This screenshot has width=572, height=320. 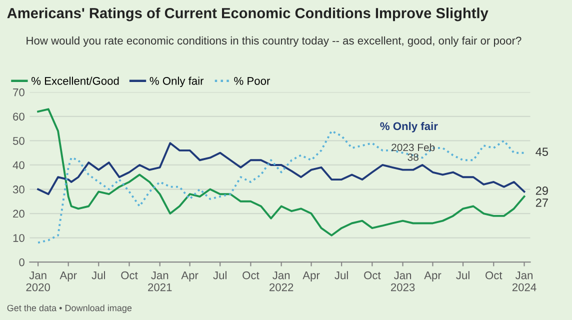 What do you see at coordinates (252, 81) in the screenshot?
I see `legend-label: % Poor` at bounding box center [252, 81].